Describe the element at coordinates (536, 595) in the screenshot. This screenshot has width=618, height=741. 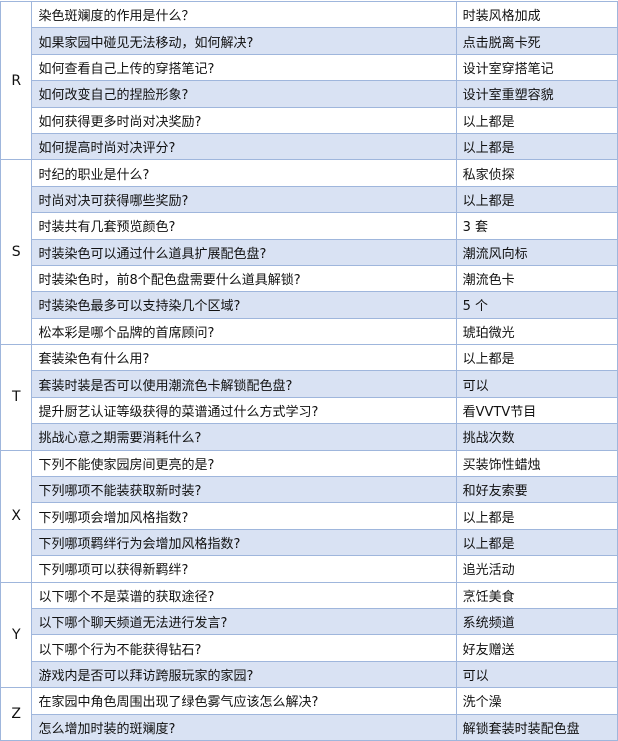
I see `answer-cell: 烹饪美食` at that location.